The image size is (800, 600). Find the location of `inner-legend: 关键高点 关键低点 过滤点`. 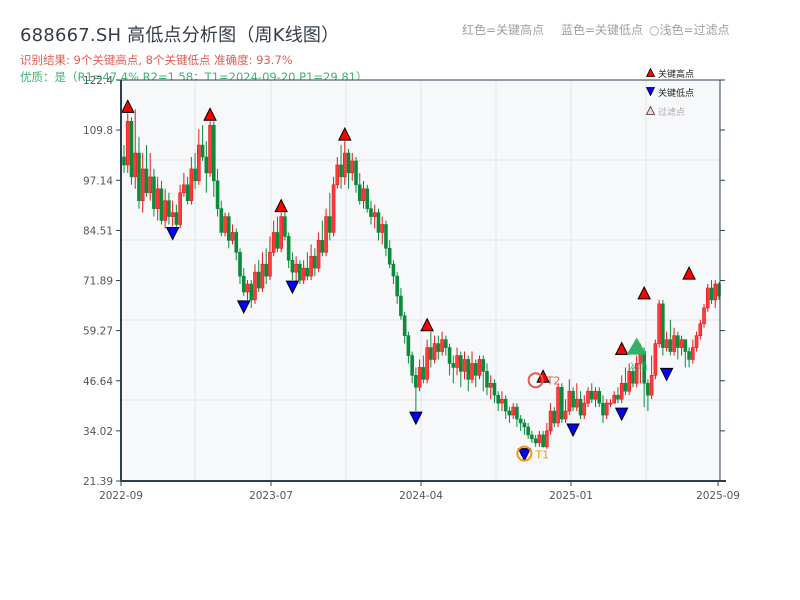

inner-legend: 关键高点 关键低点 过滤点 is located at coordinates (670, 94).